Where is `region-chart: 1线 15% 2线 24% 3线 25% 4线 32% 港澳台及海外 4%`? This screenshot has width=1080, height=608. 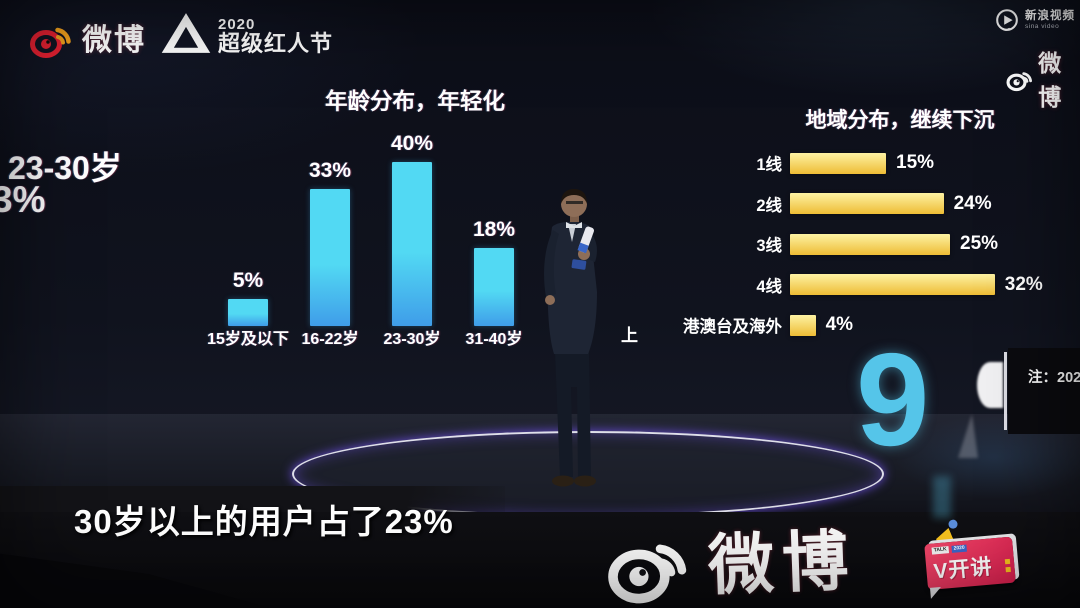
region-chart: 1线 15% 2线 24% 3线 25% 4线 32% 港澳台及海外 4% is located at coordinates (881, 244).